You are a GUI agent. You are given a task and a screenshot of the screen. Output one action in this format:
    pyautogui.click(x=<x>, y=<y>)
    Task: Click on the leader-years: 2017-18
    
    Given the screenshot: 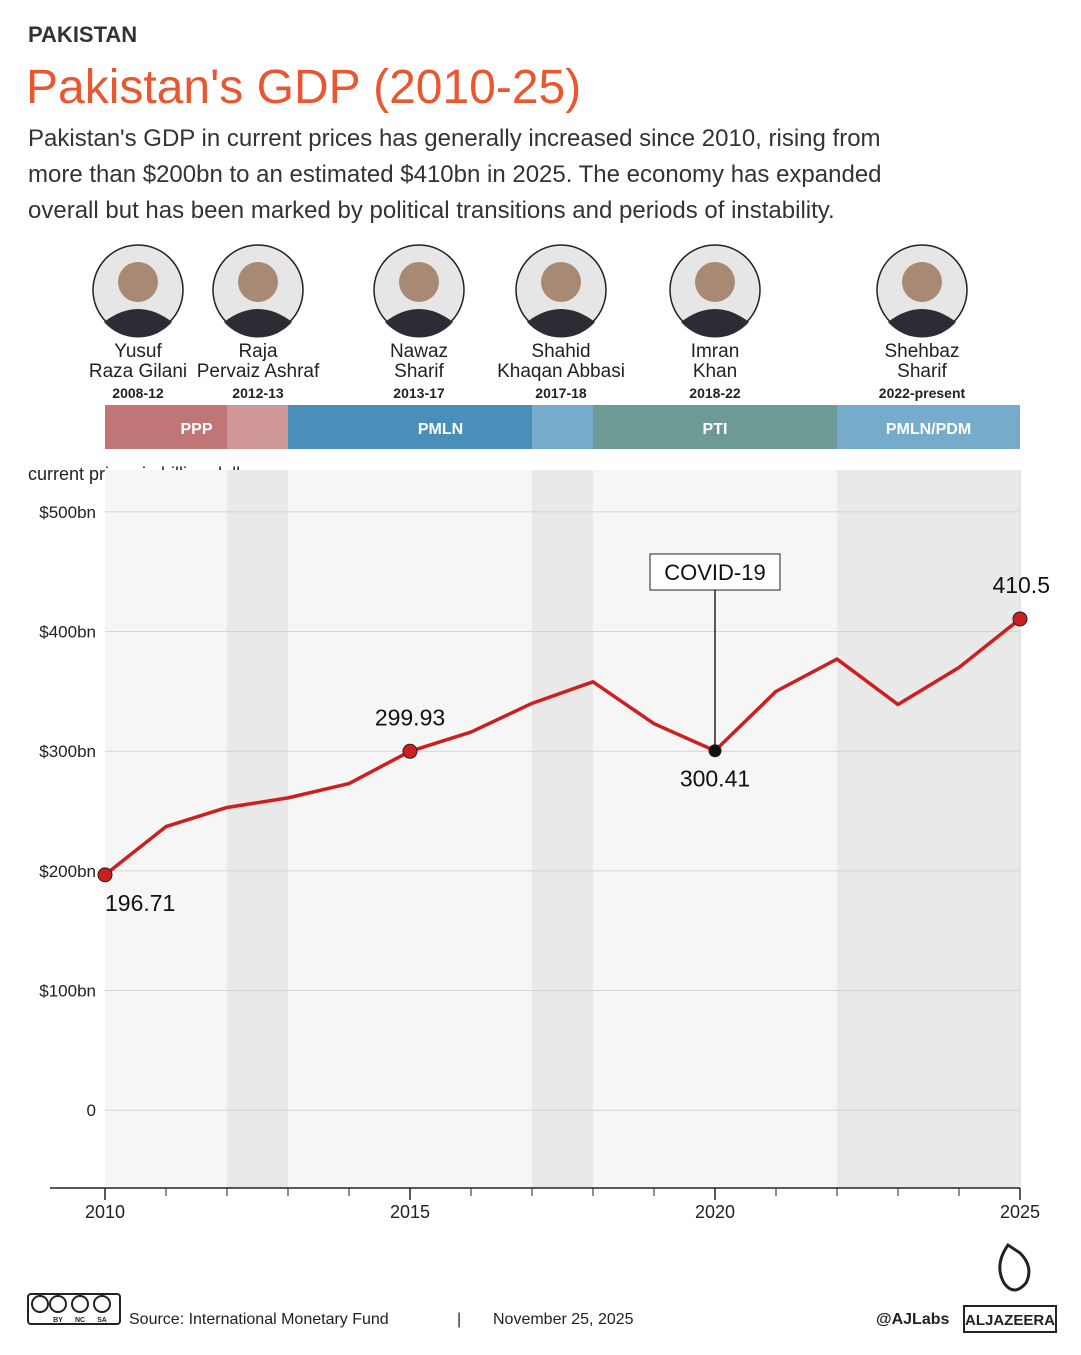 What is the action you would take?
    pyautogui.click(x=561, y=393)
    